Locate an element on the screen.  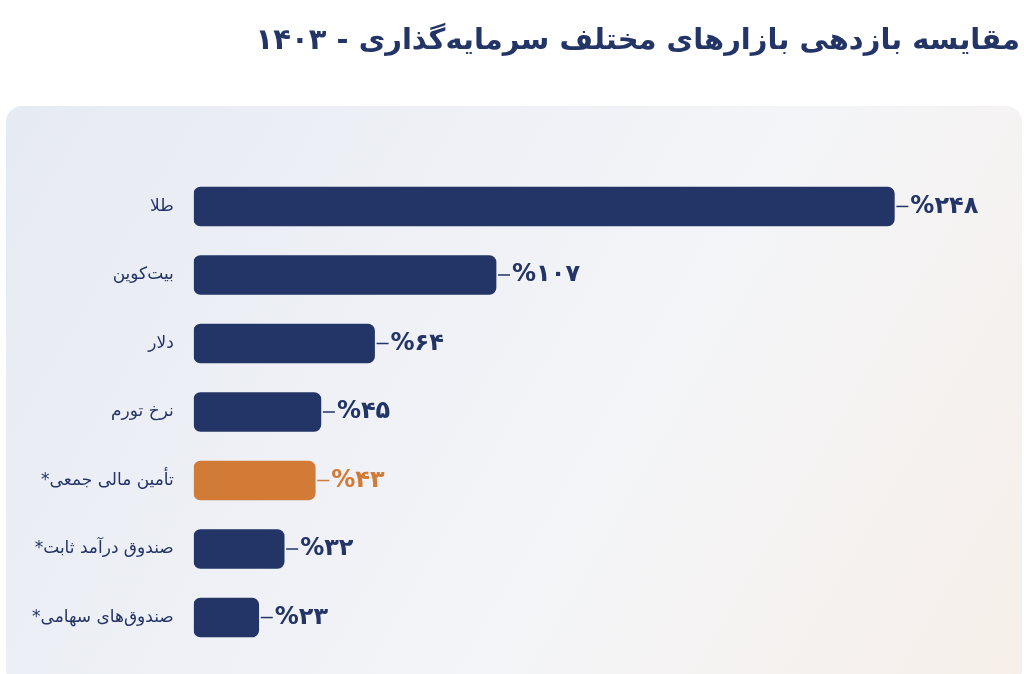
y-tick-label: طلا is located at coordinates (162, 204).